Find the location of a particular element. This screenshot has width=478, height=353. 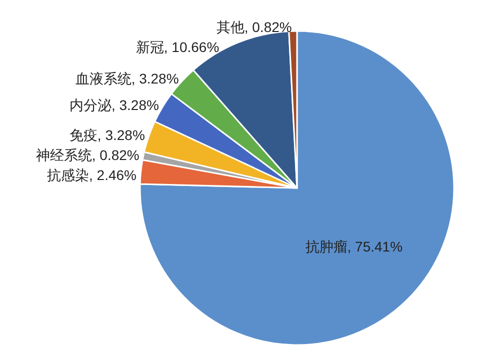

slice-label: 免疫, 3.28% is located at coordinates (107, 135).